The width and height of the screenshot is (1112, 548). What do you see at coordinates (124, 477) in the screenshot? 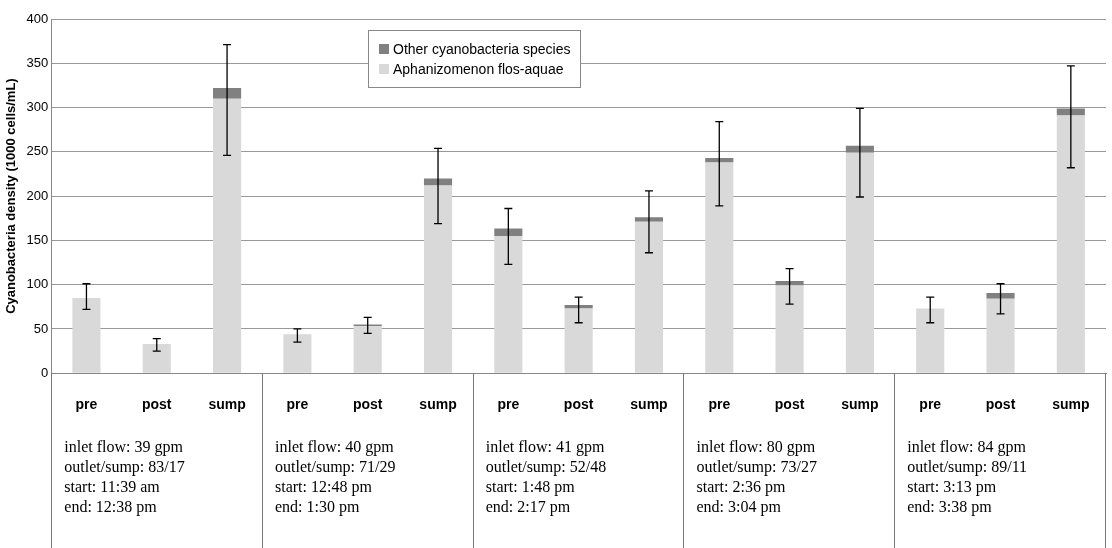
I see `text: inlet flow: 39 gpm outlet/sump: 83/17 start: 11:39 am end: 12:38 pm` at bounding box center [124, 477].